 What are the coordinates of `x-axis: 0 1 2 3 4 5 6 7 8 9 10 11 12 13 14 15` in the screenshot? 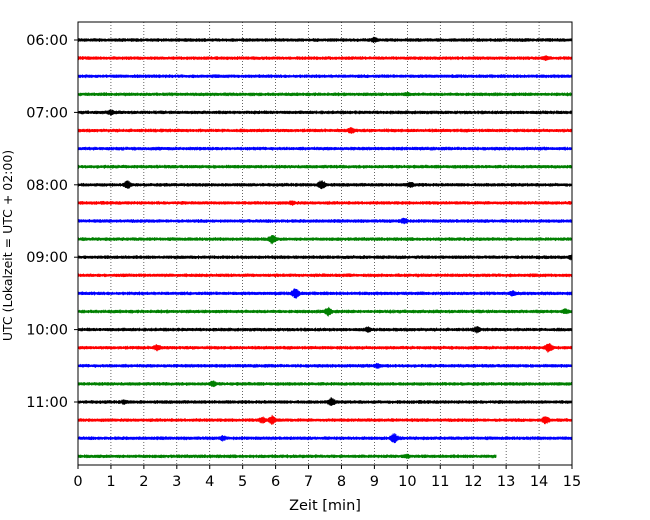 It's located at (327, 477).